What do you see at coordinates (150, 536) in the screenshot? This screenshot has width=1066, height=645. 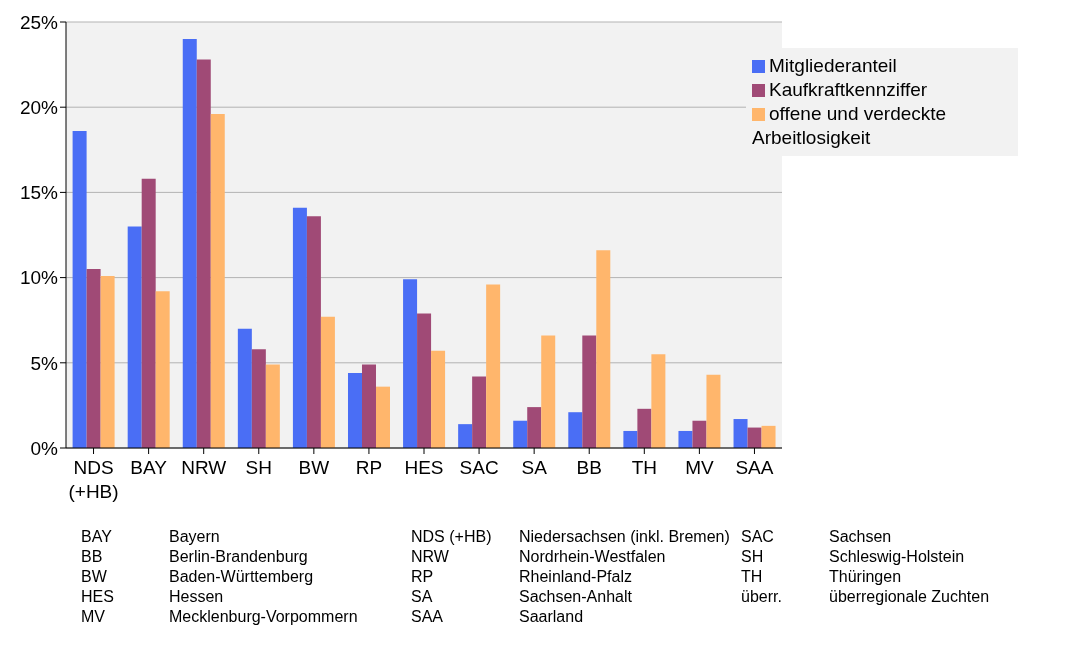 I see `text: BAY Bayern` at bounding box center [150, 536].